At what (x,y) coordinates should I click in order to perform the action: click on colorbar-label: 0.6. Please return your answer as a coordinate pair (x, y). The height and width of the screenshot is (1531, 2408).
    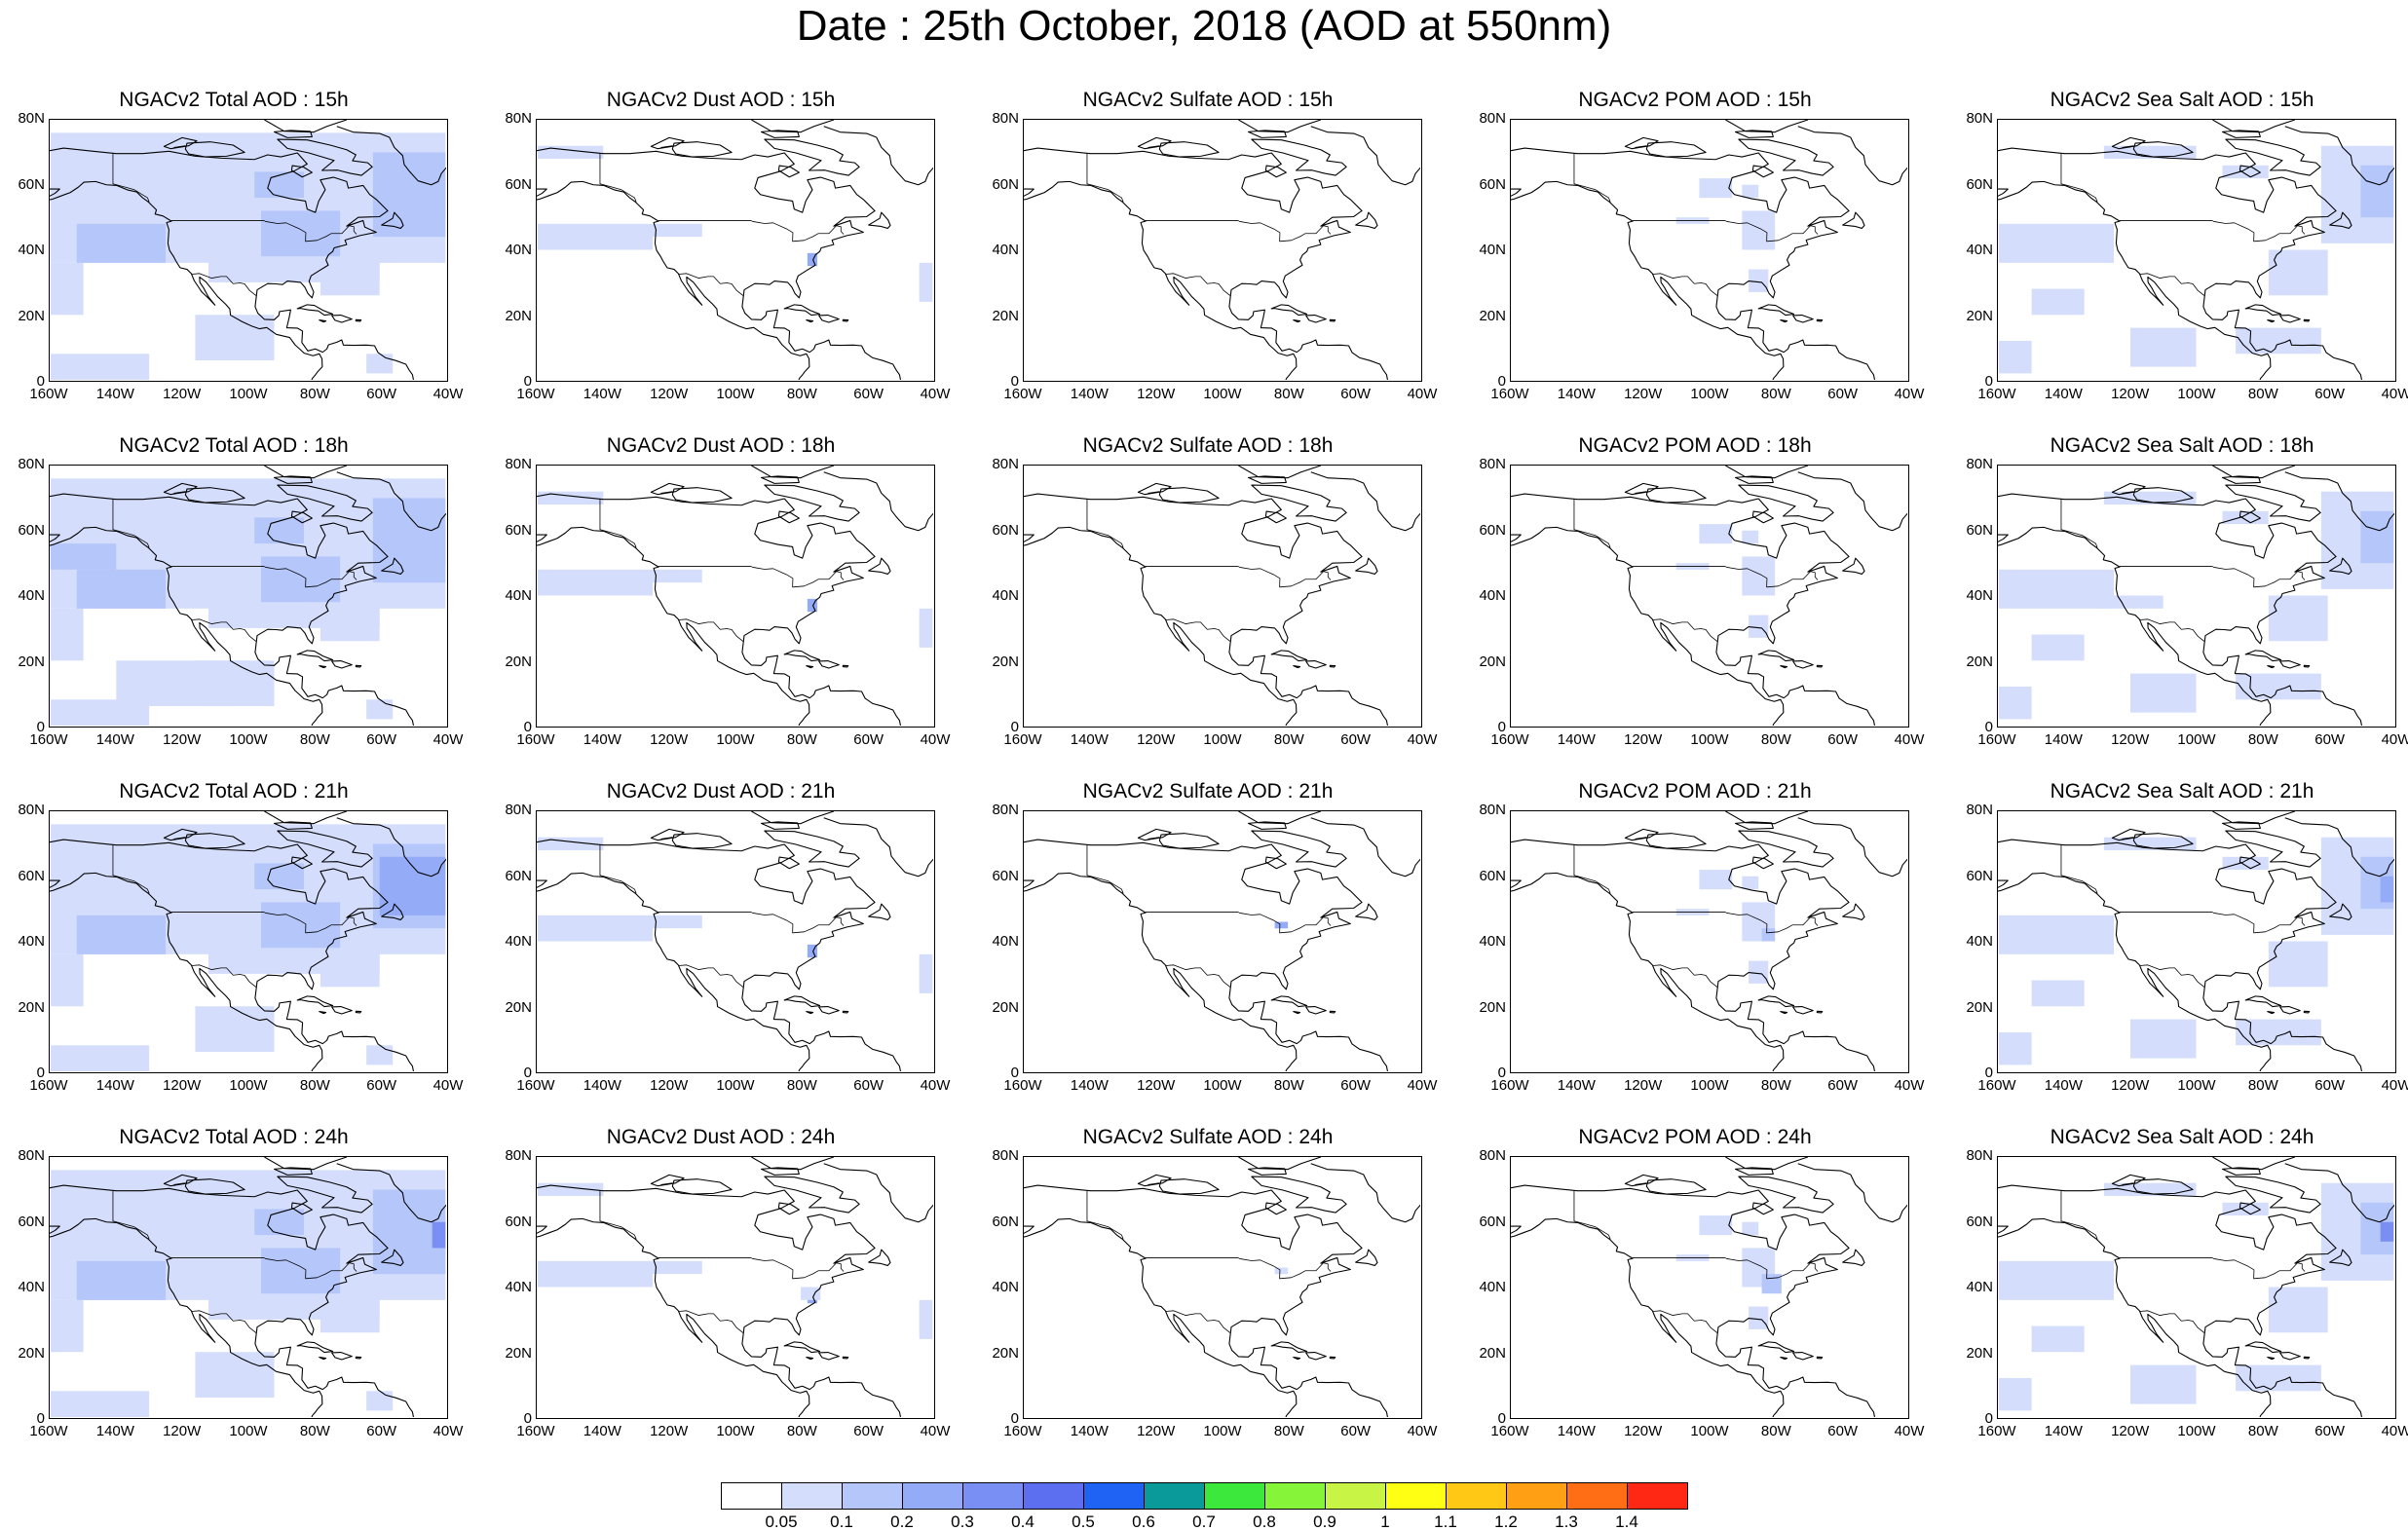
    Looking at the image, I should click on (1143, 1521).